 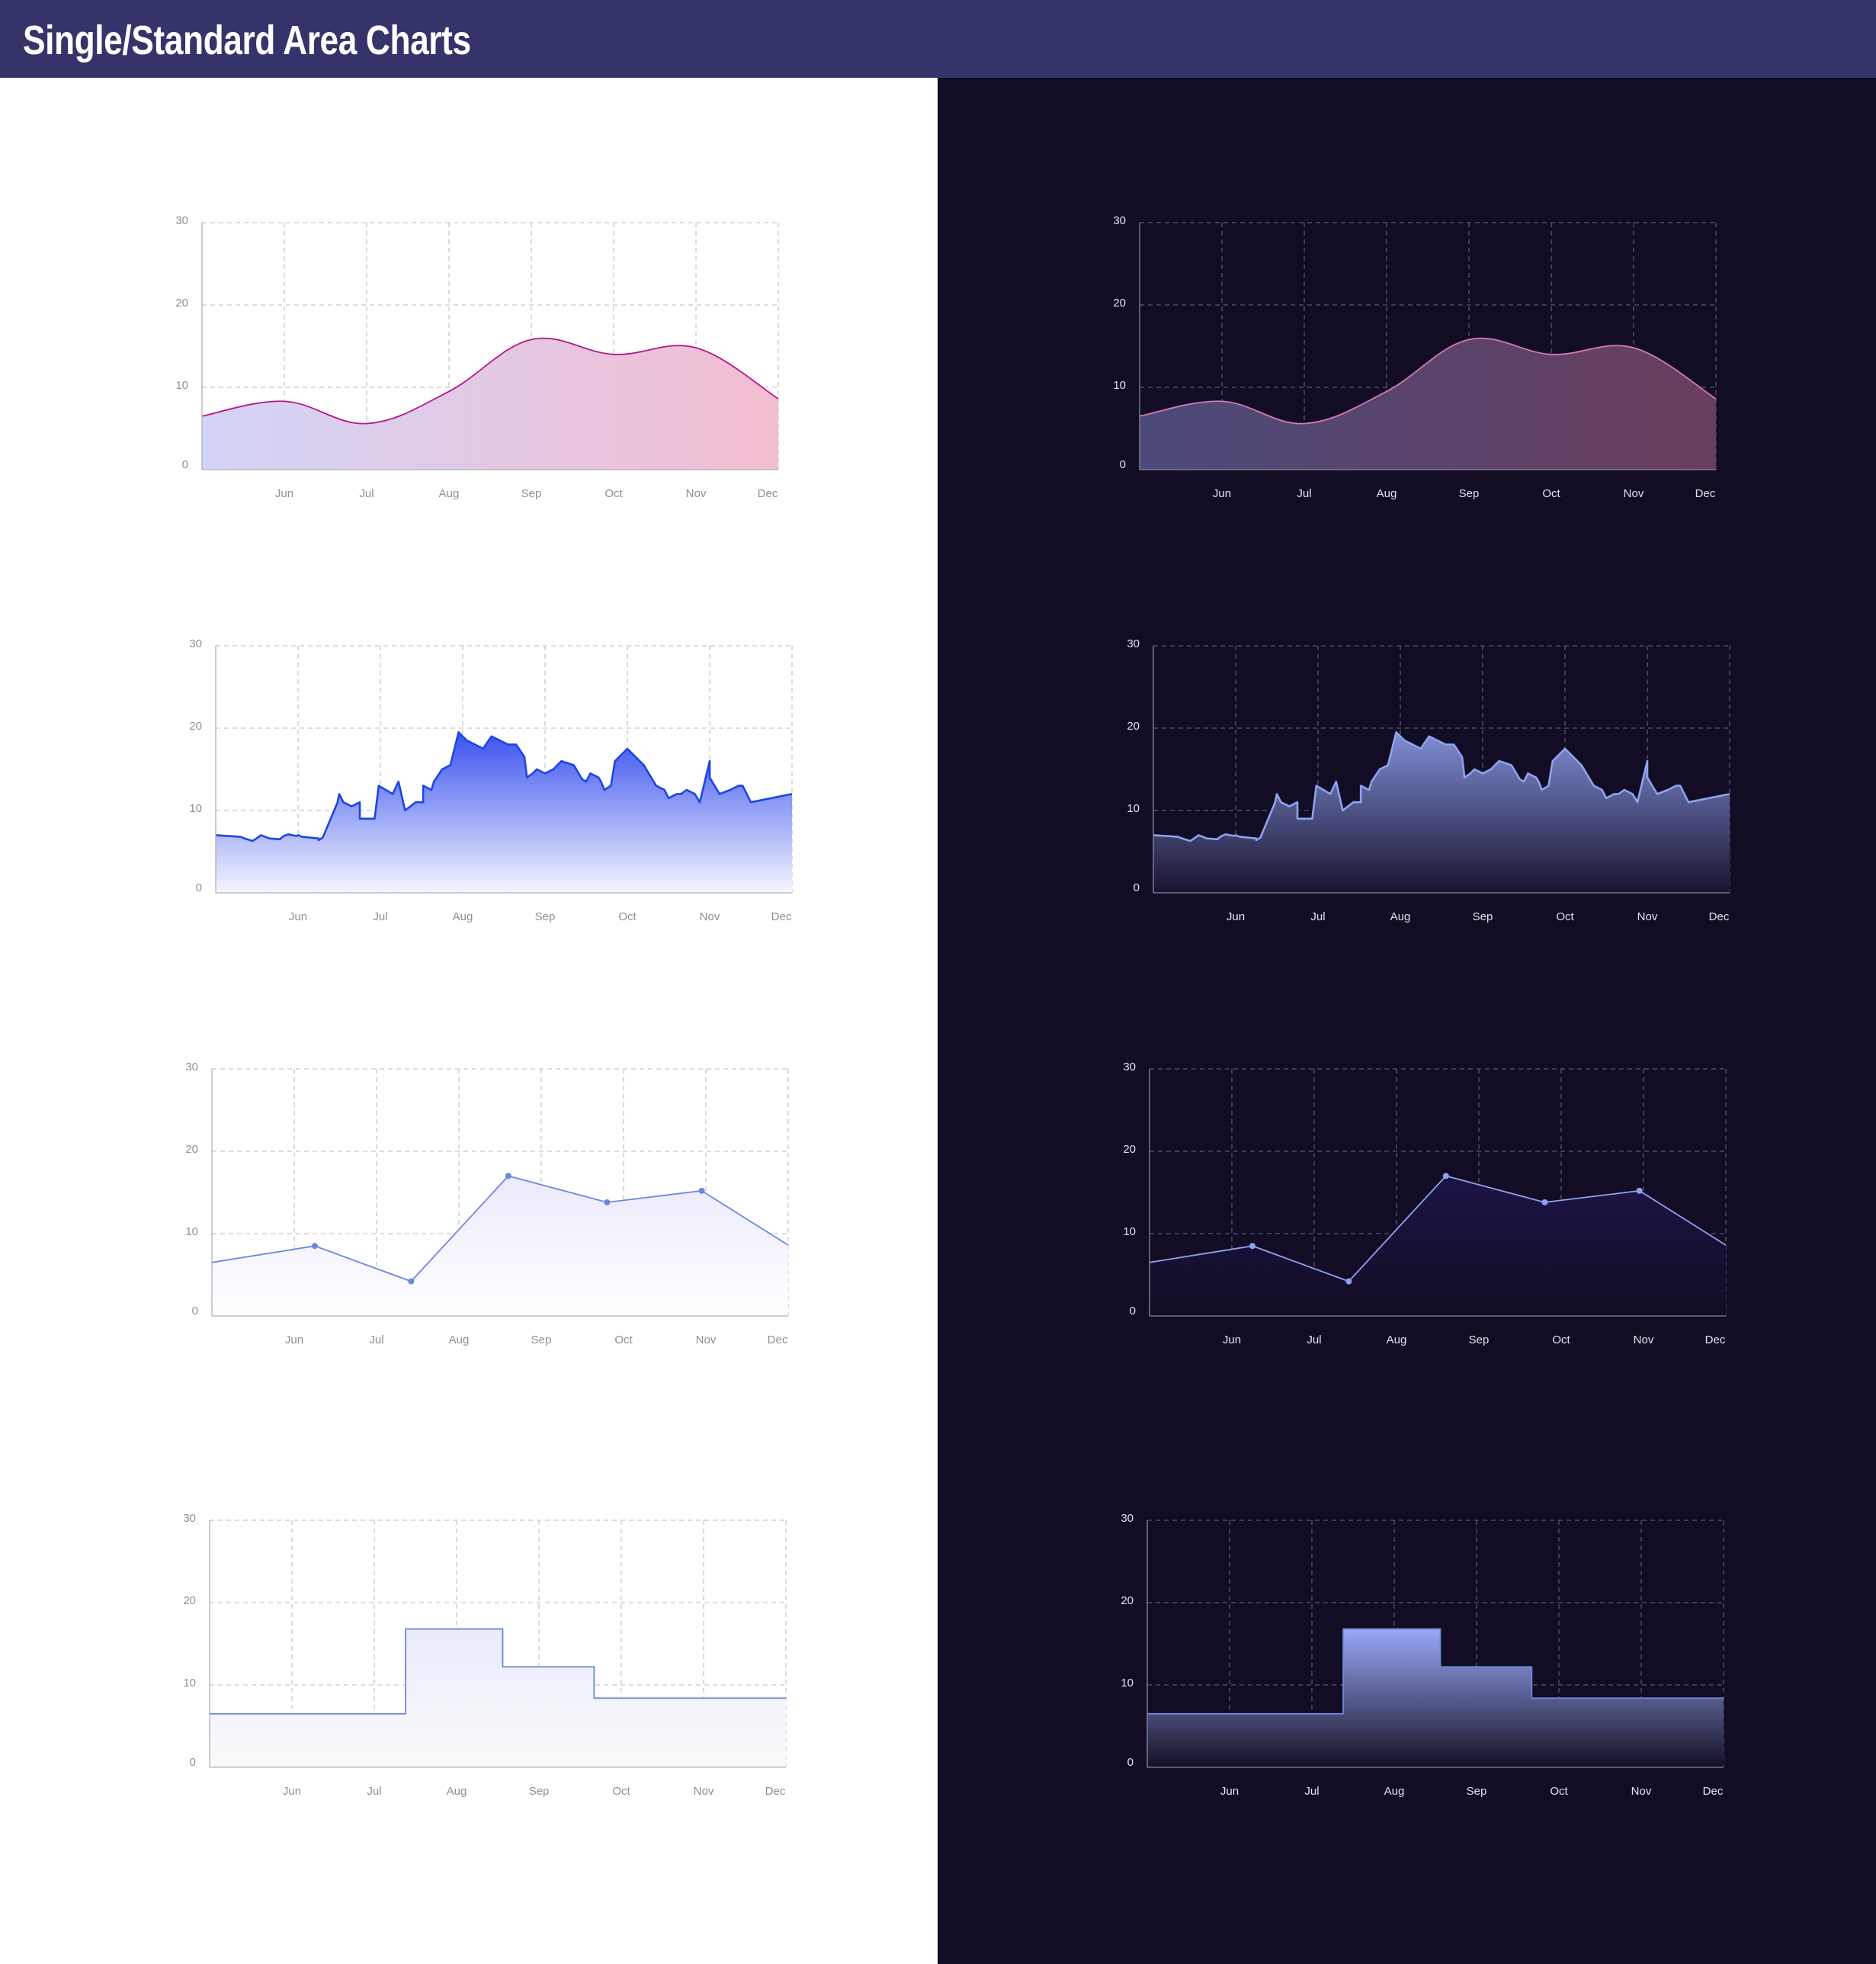 I want to click on step-area-chart-dark: 0 10 20 30 Jun Jul Aug Sep Oct Nov Dec, so click(x=1422, y=1655).